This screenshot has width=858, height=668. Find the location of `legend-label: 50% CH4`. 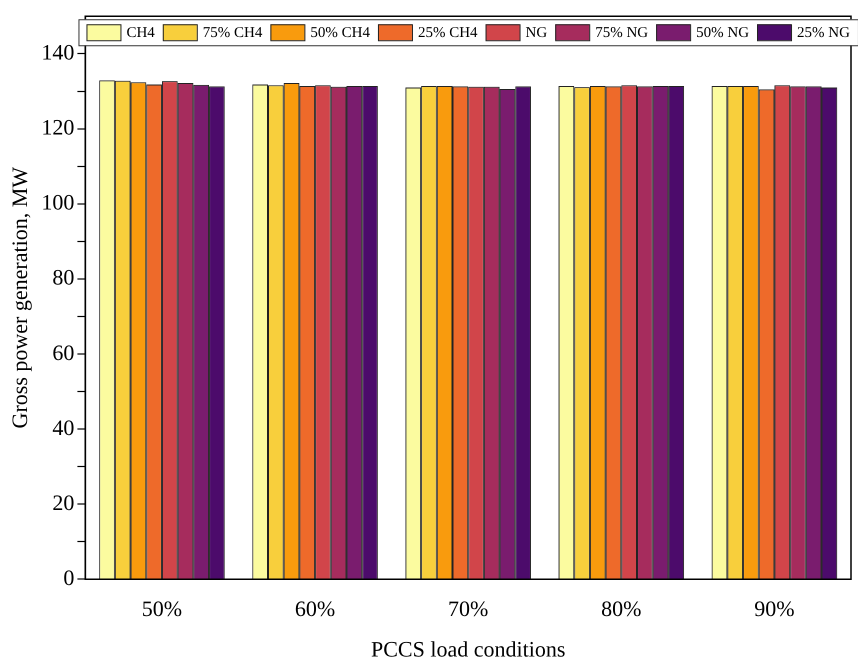

legend-label: 50% CH4 is located at coordinates (340, 33).